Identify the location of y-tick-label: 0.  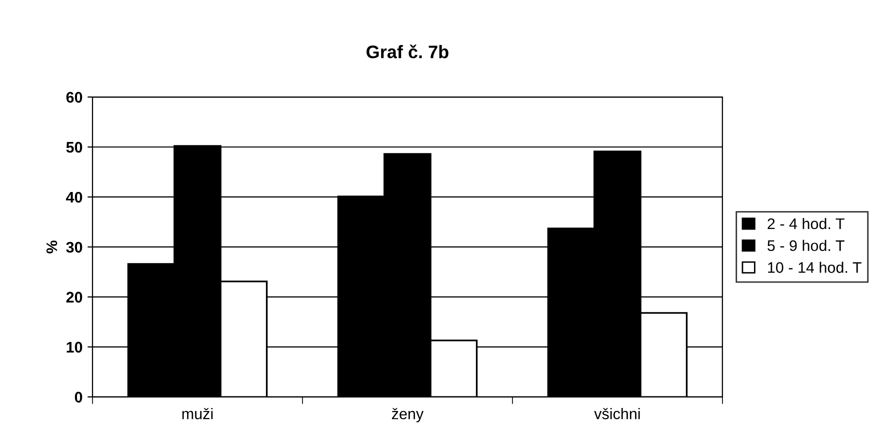
(78, 397).